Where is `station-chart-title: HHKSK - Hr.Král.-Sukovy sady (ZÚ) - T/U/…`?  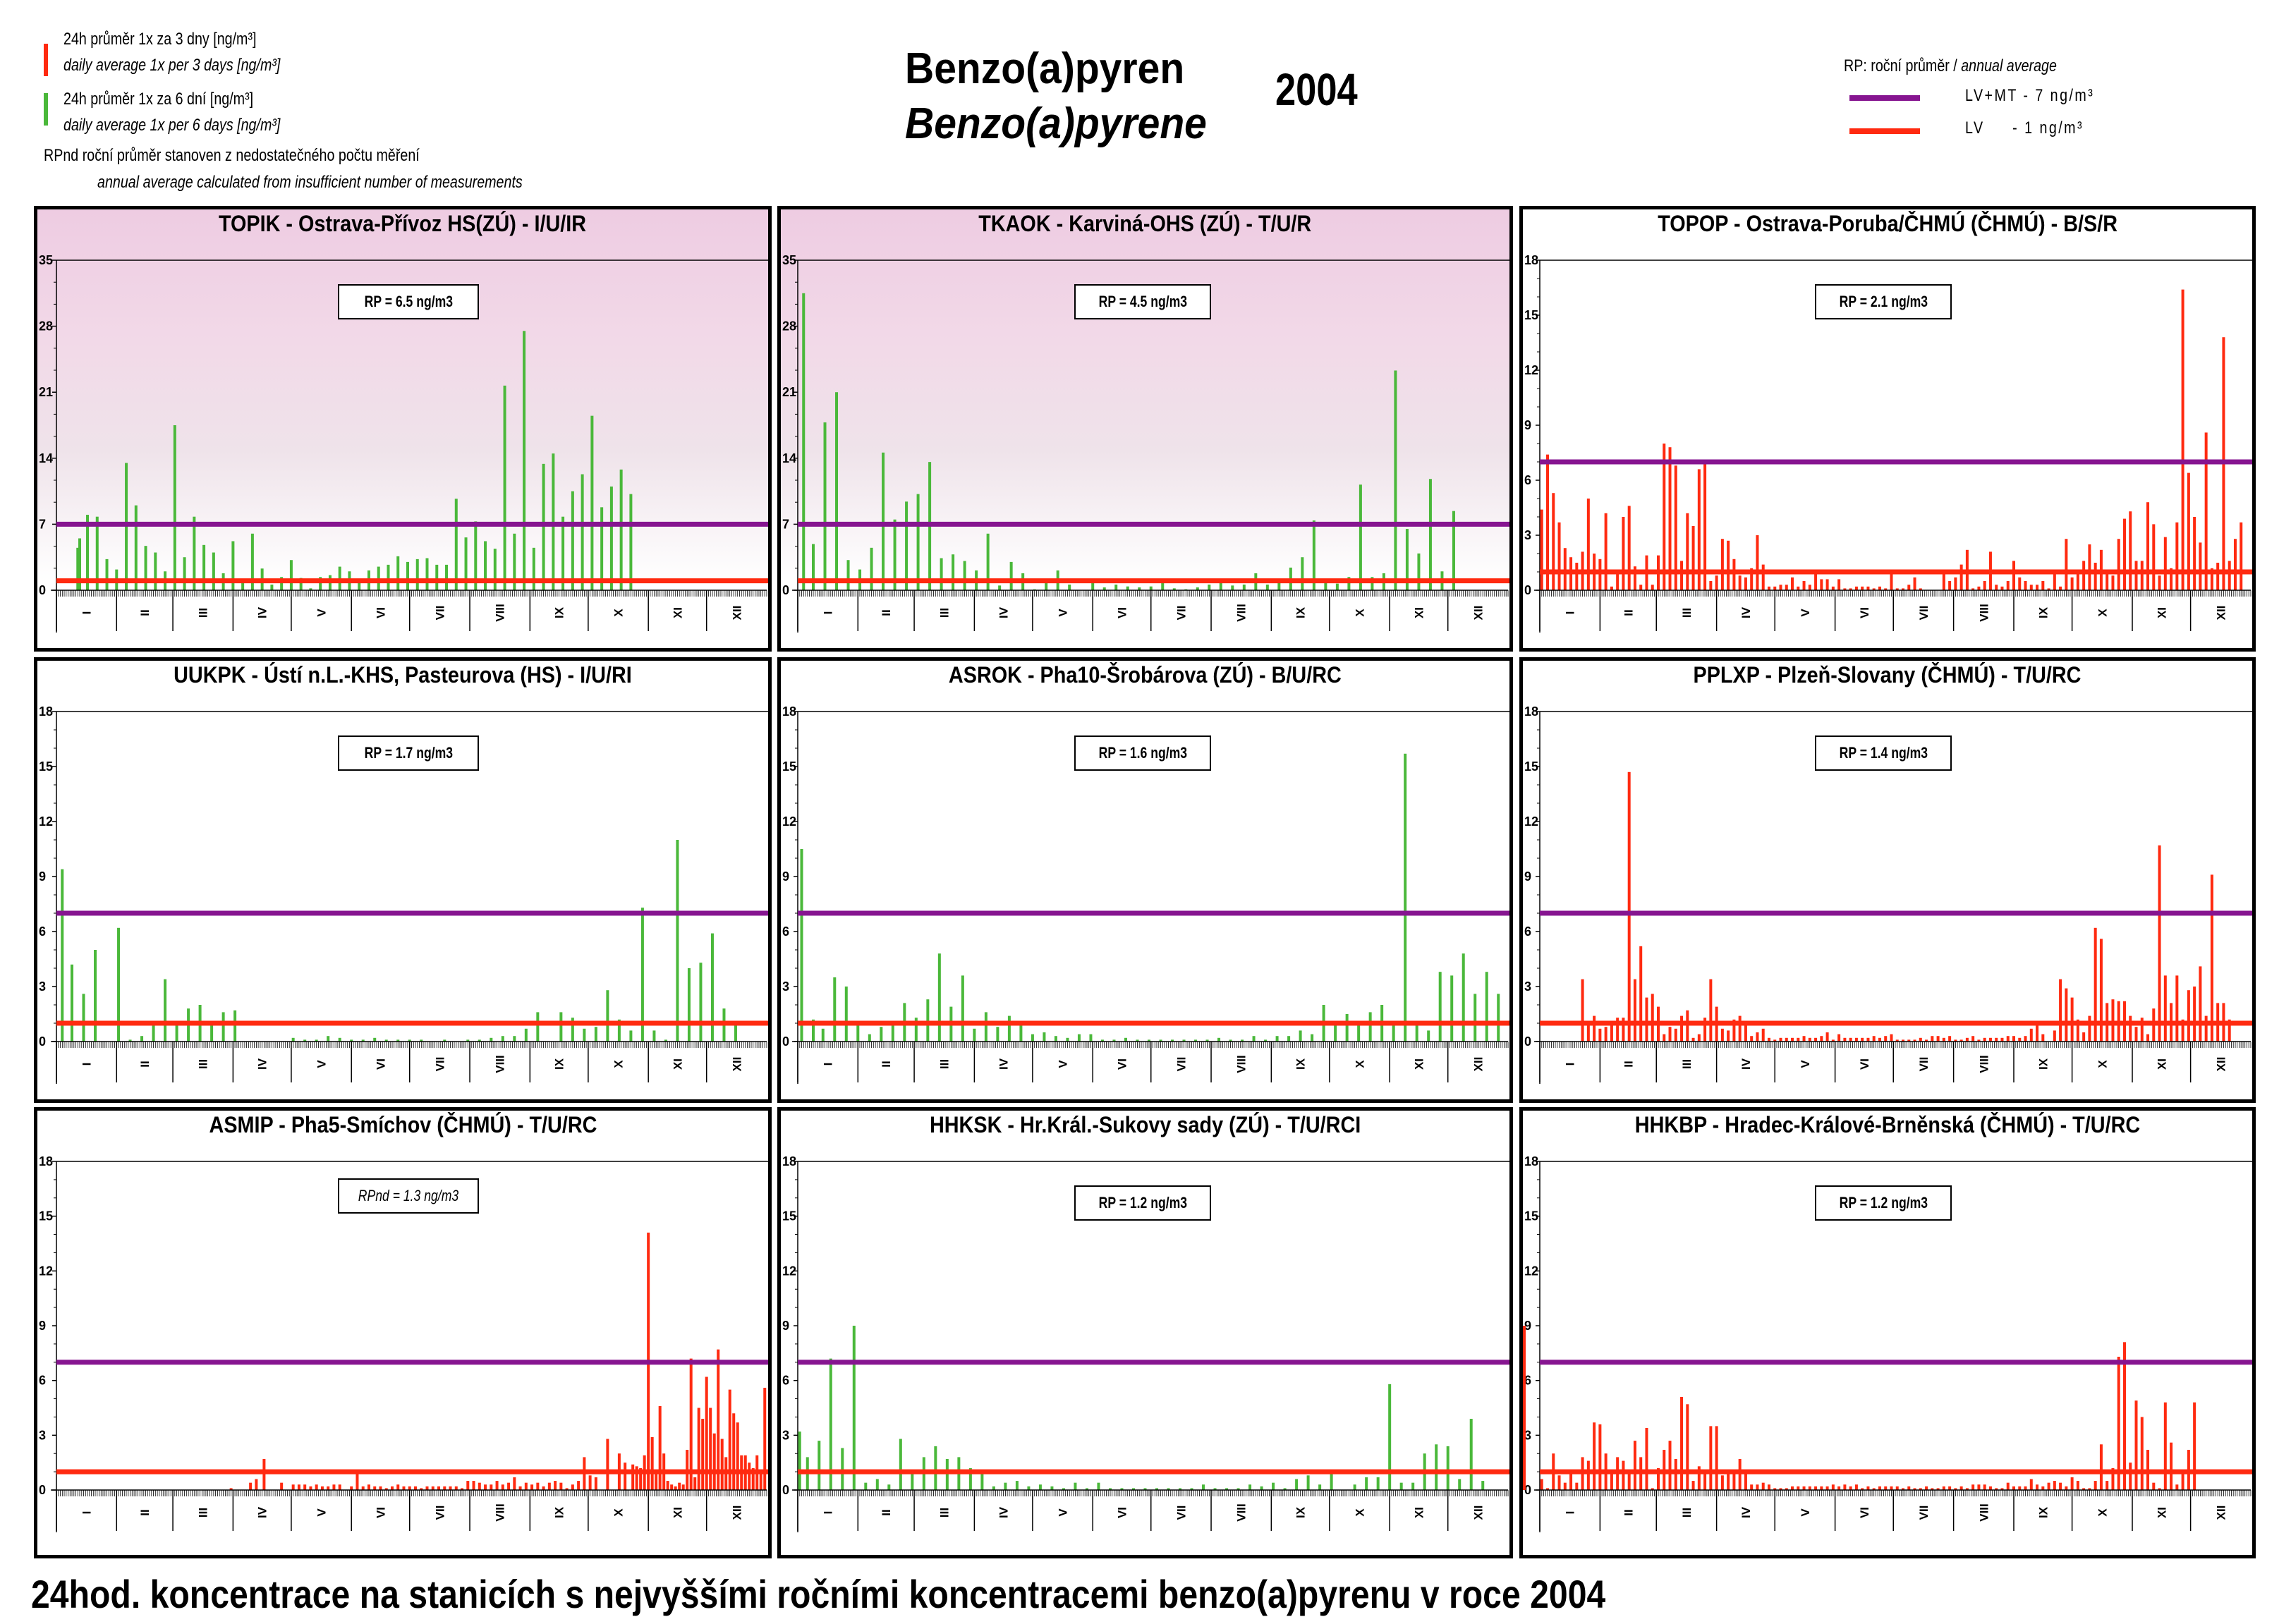
station-chart-title: HHKSK - Hr.Král.-Sukovy sady (ZÚ) - T/U/… is located at coordinates (1145, 1125).